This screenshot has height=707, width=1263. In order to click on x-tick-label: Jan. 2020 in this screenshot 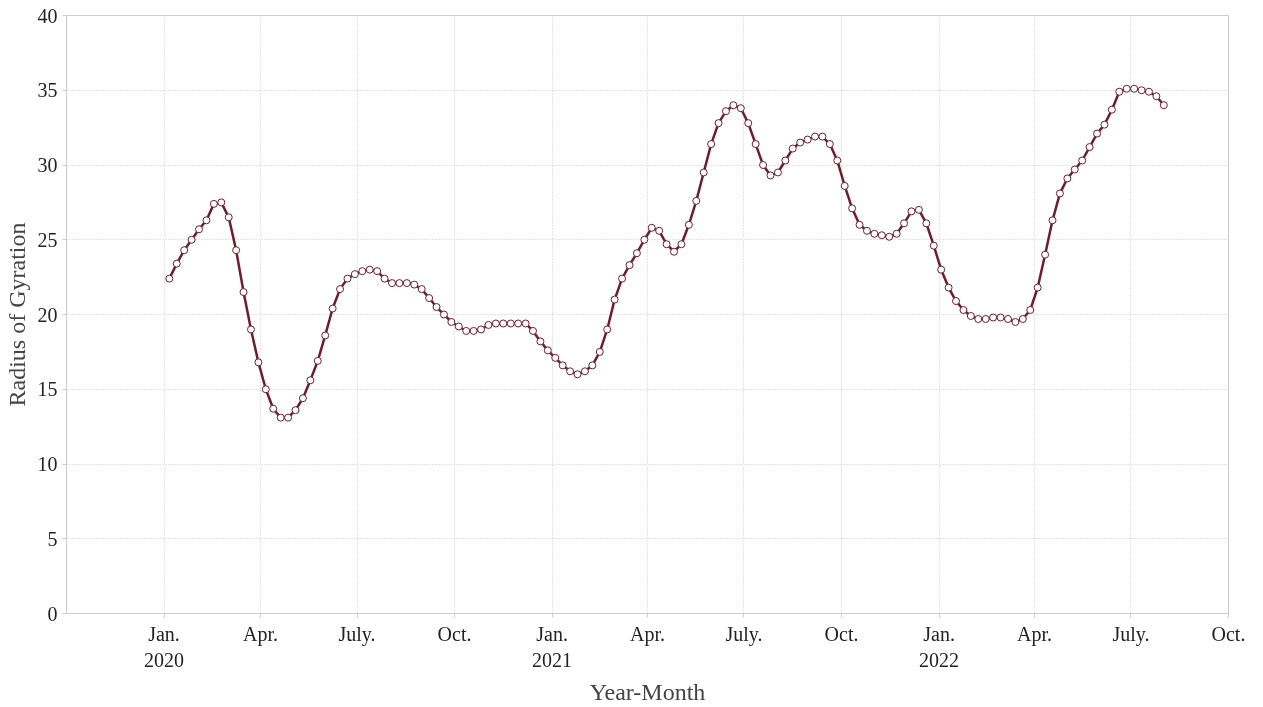, I will do `click(164, 646)`.